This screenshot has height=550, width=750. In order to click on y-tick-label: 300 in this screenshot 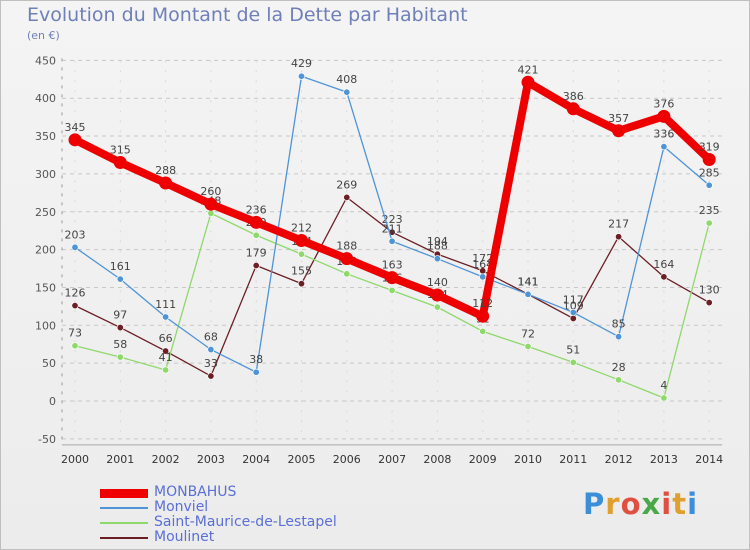, I will do `click(45, 174)`.